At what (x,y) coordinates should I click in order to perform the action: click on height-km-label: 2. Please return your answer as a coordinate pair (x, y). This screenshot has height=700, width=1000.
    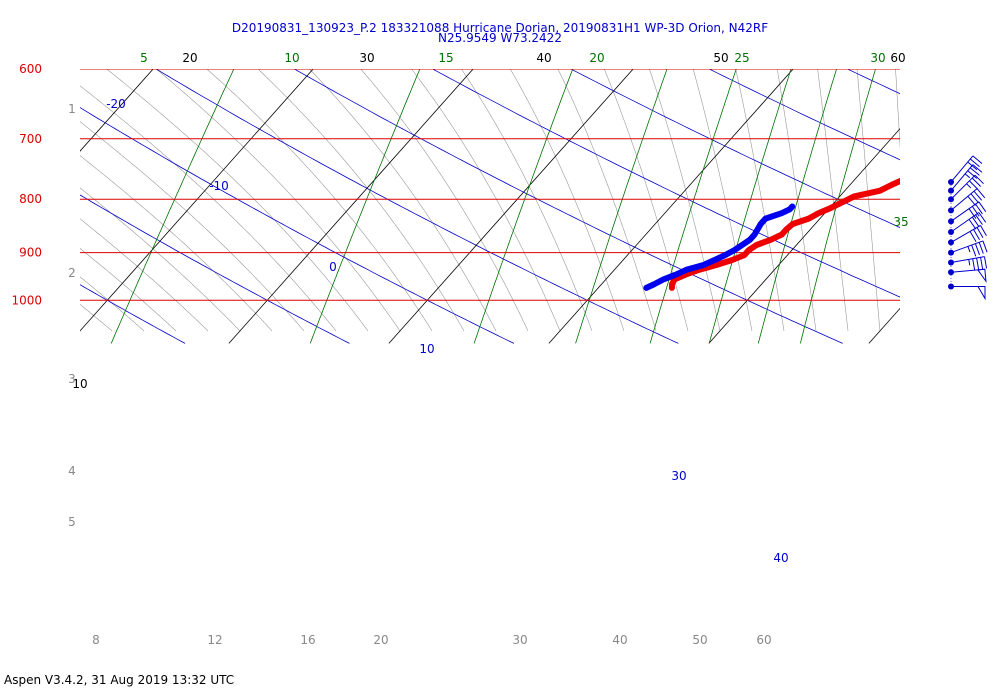
    Looking at the image, I should click on (72, 273).